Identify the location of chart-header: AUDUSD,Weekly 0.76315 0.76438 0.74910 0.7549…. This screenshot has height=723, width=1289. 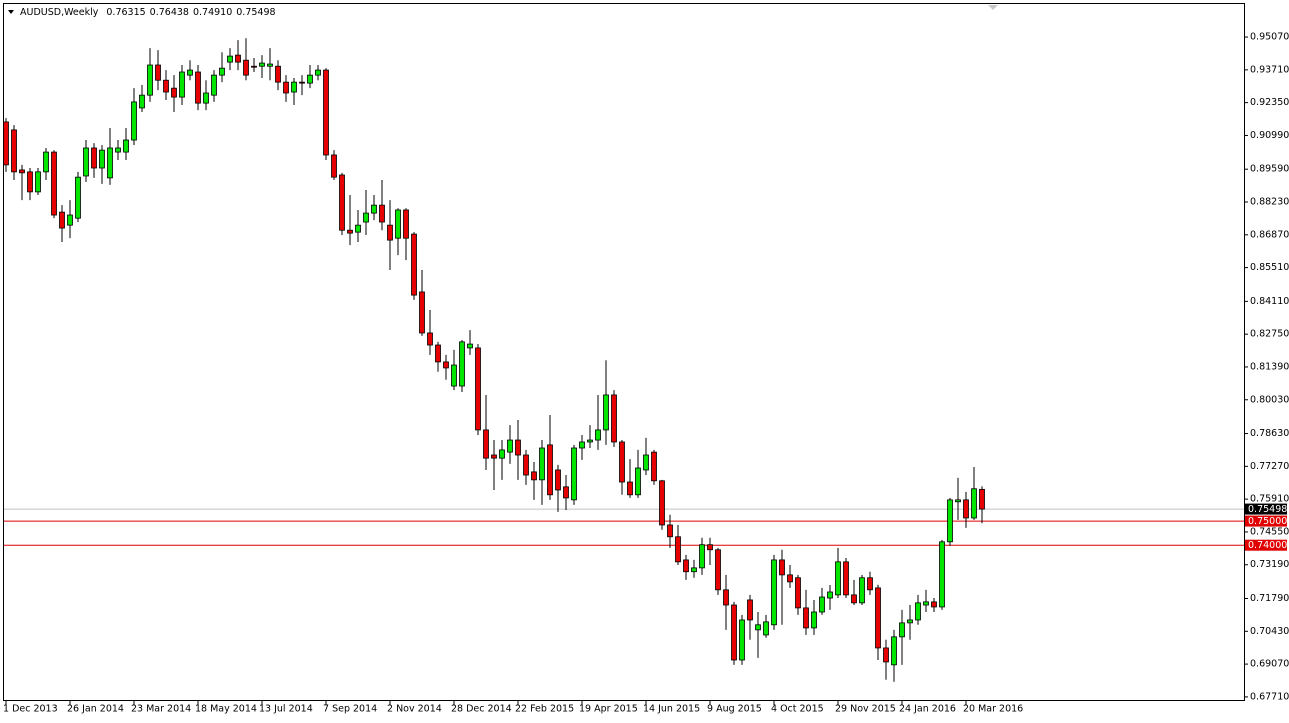
(148, 12).